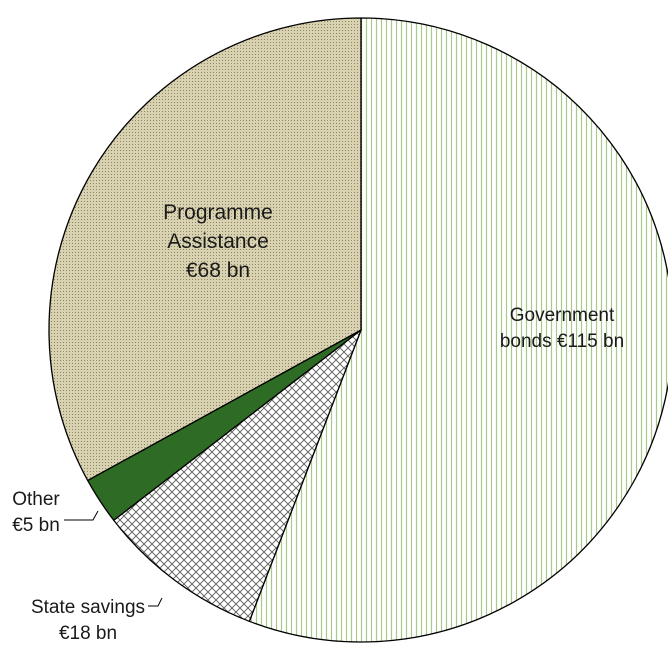 This screenshot has height=650, width=668. Describe the element at coordinates (36, 499) in the screenshot. I see `slice-label-line: Other` at that location.